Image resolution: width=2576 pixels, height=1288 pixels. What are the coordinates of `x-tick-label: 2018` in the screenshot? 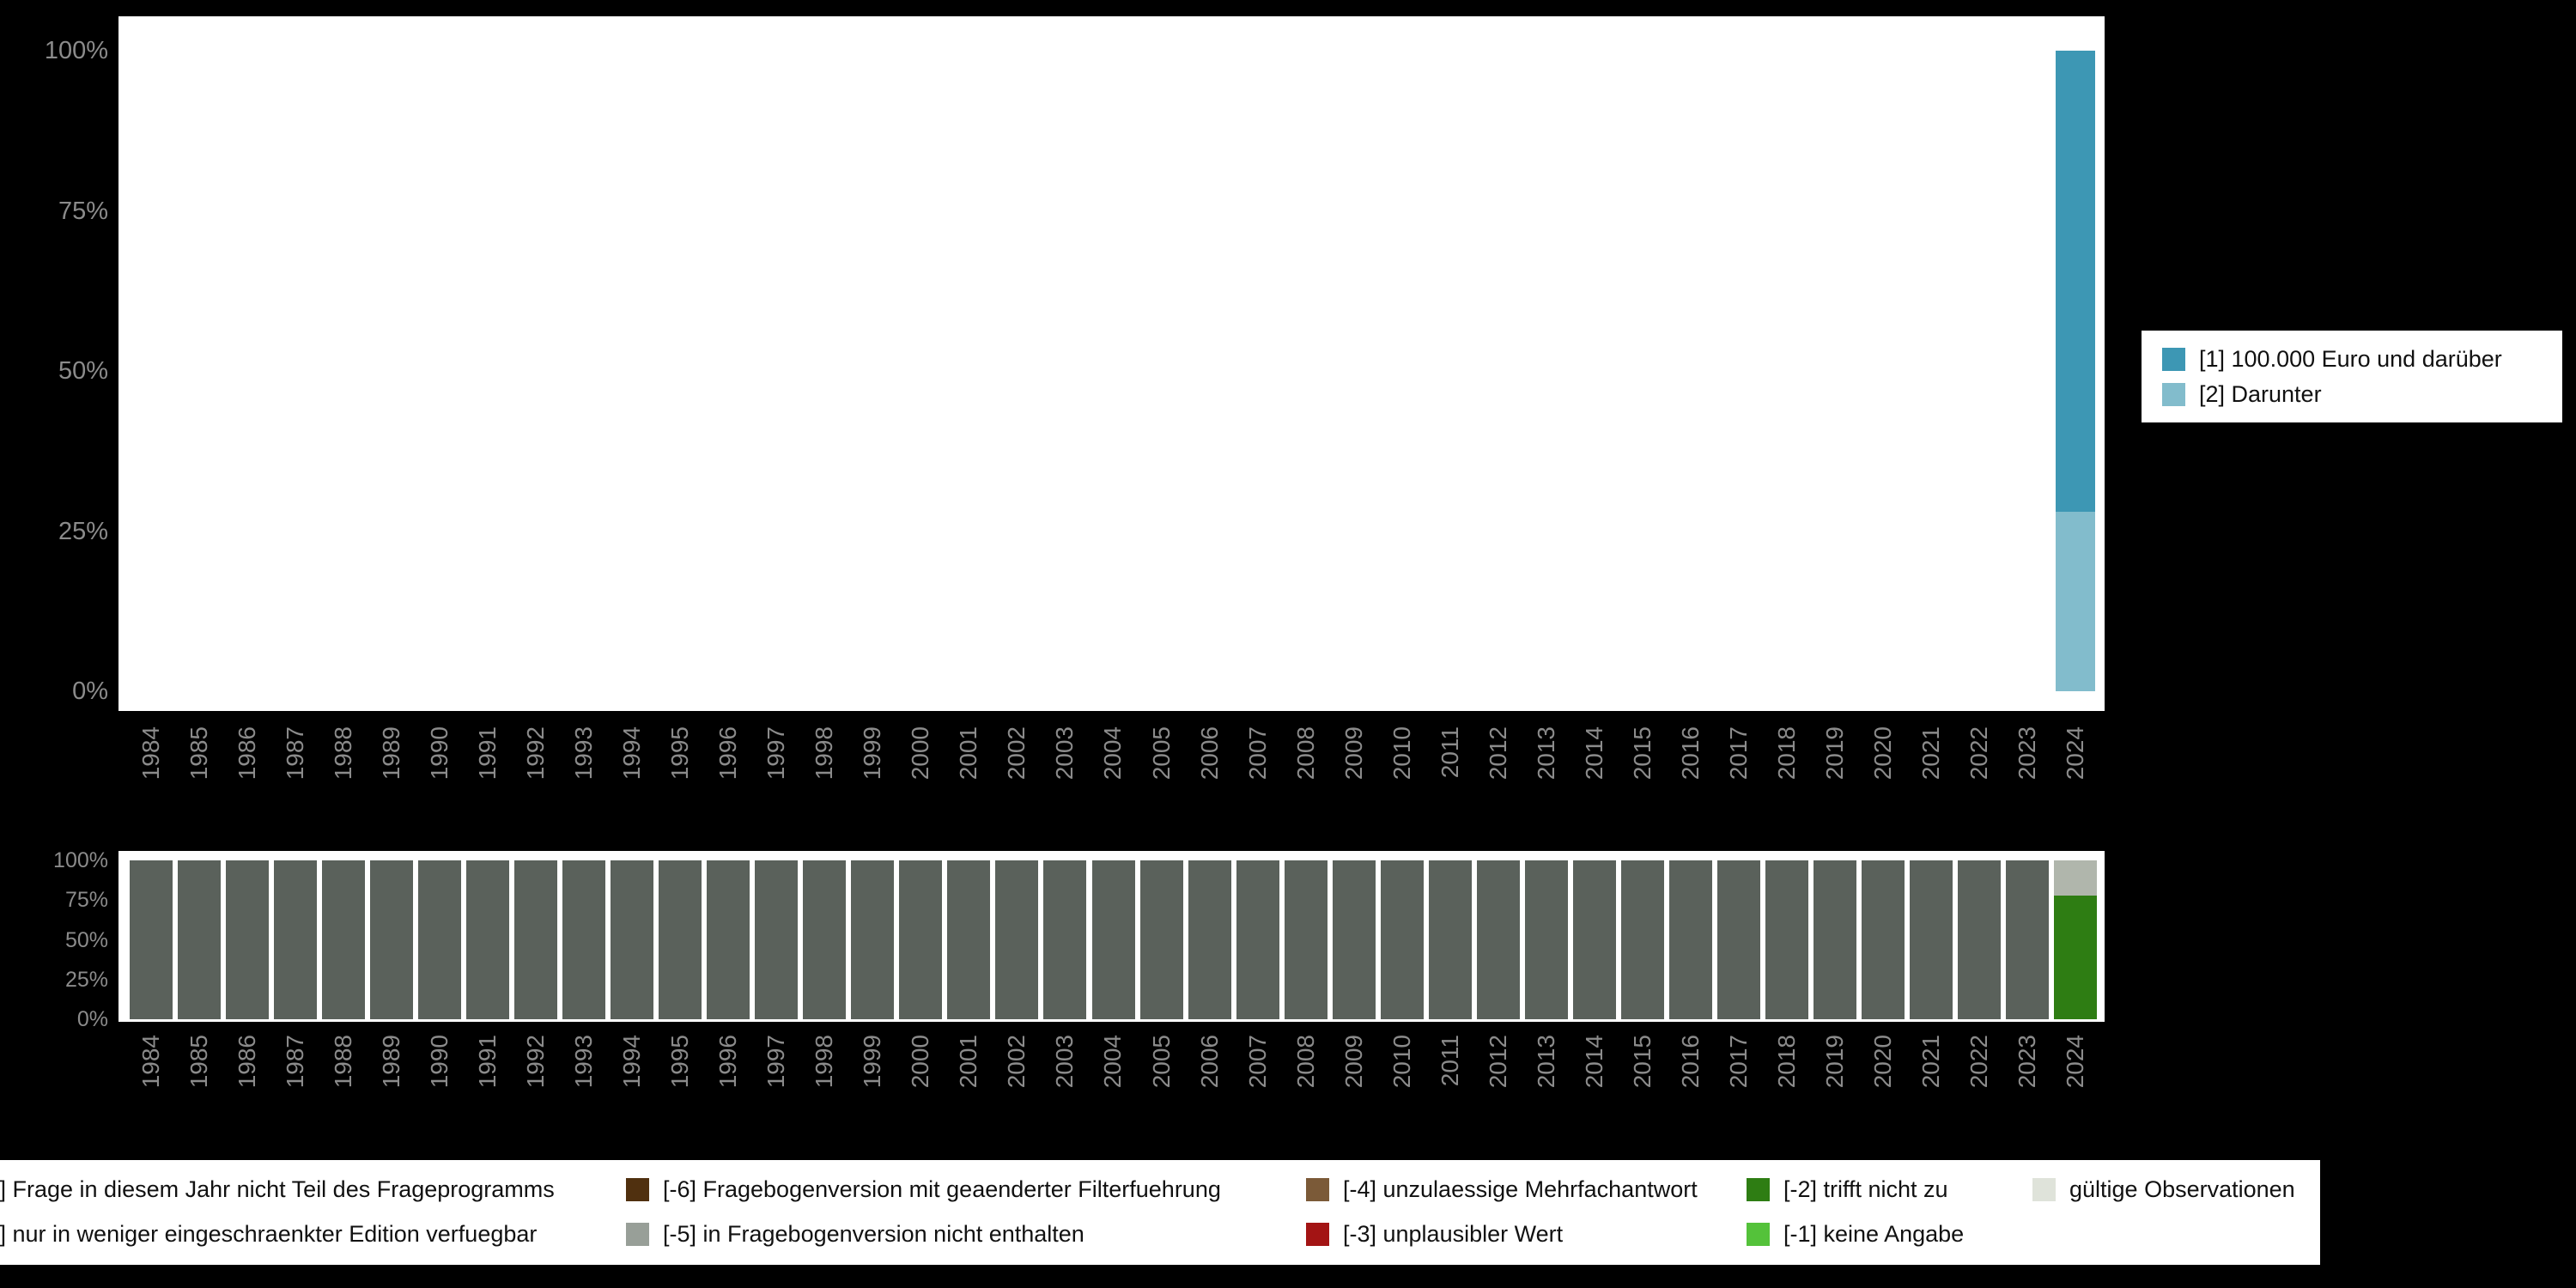 It's located at (1787, 1083).